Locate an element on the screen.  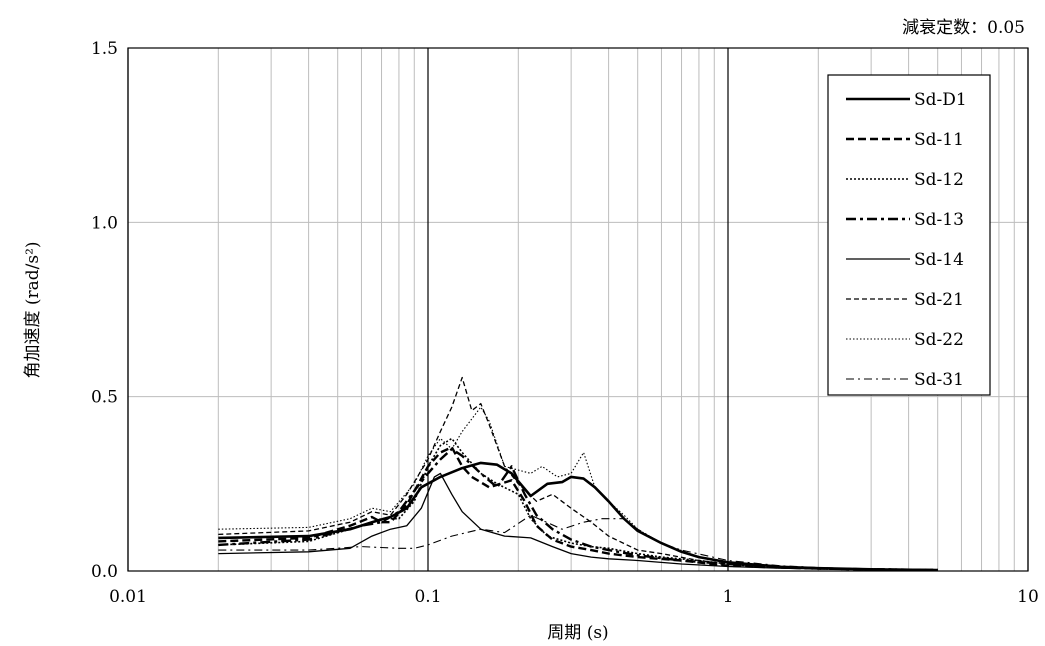
legend-label: Sd-13 is located at coordinates (939, 220).